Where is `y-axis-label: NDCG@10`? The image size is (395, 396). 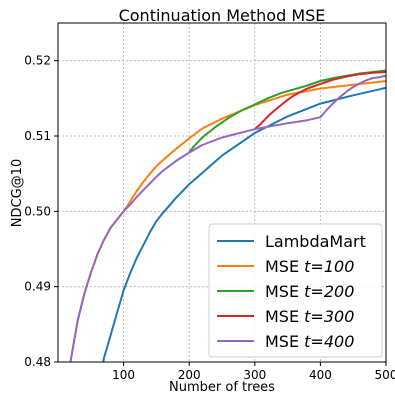 y-axis-label: NDCG@10 is located at coordinates (17, 193).